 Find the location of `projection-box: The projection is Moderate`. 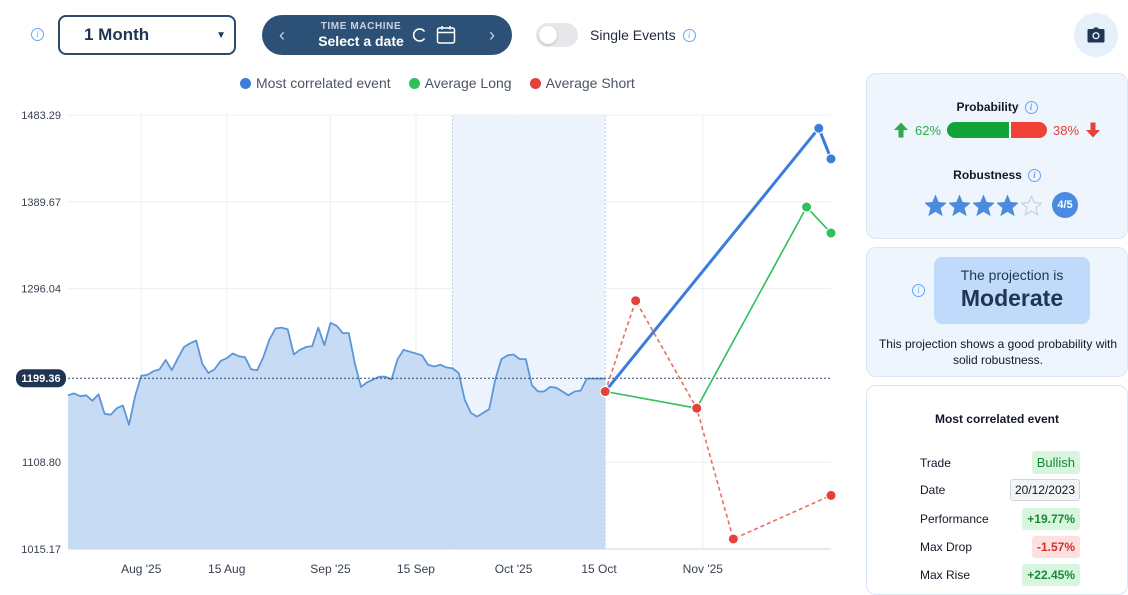

projection-box: The projection is Moderate is located at coordinates (1012, 290).